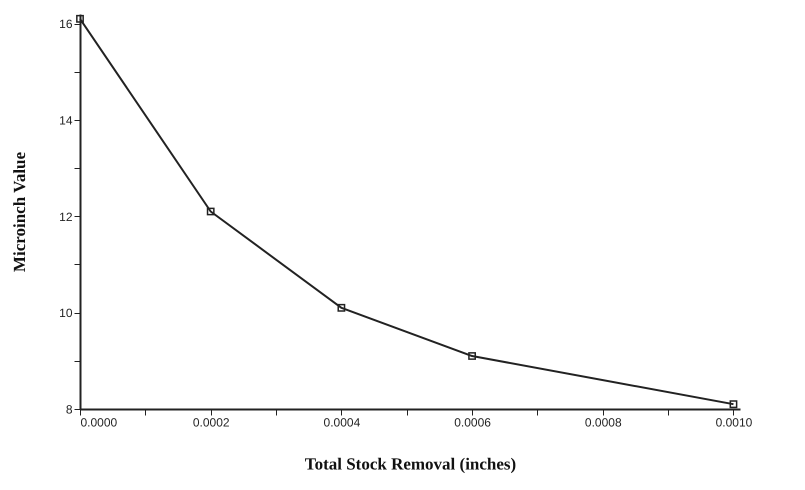 Image resolution: width=805 pixels, height=490 pixels. I want to click on y-axis-title: Microinch Value, so click(20, 211).